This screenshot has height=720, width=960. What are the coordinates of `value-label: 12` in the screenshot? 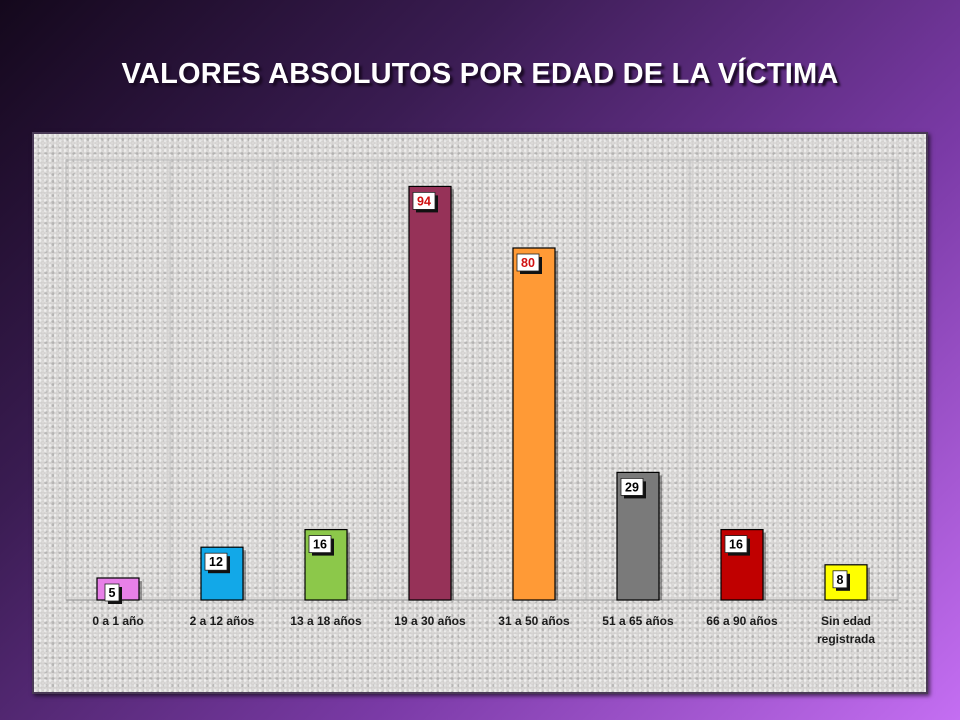 It's located at (216, 562).